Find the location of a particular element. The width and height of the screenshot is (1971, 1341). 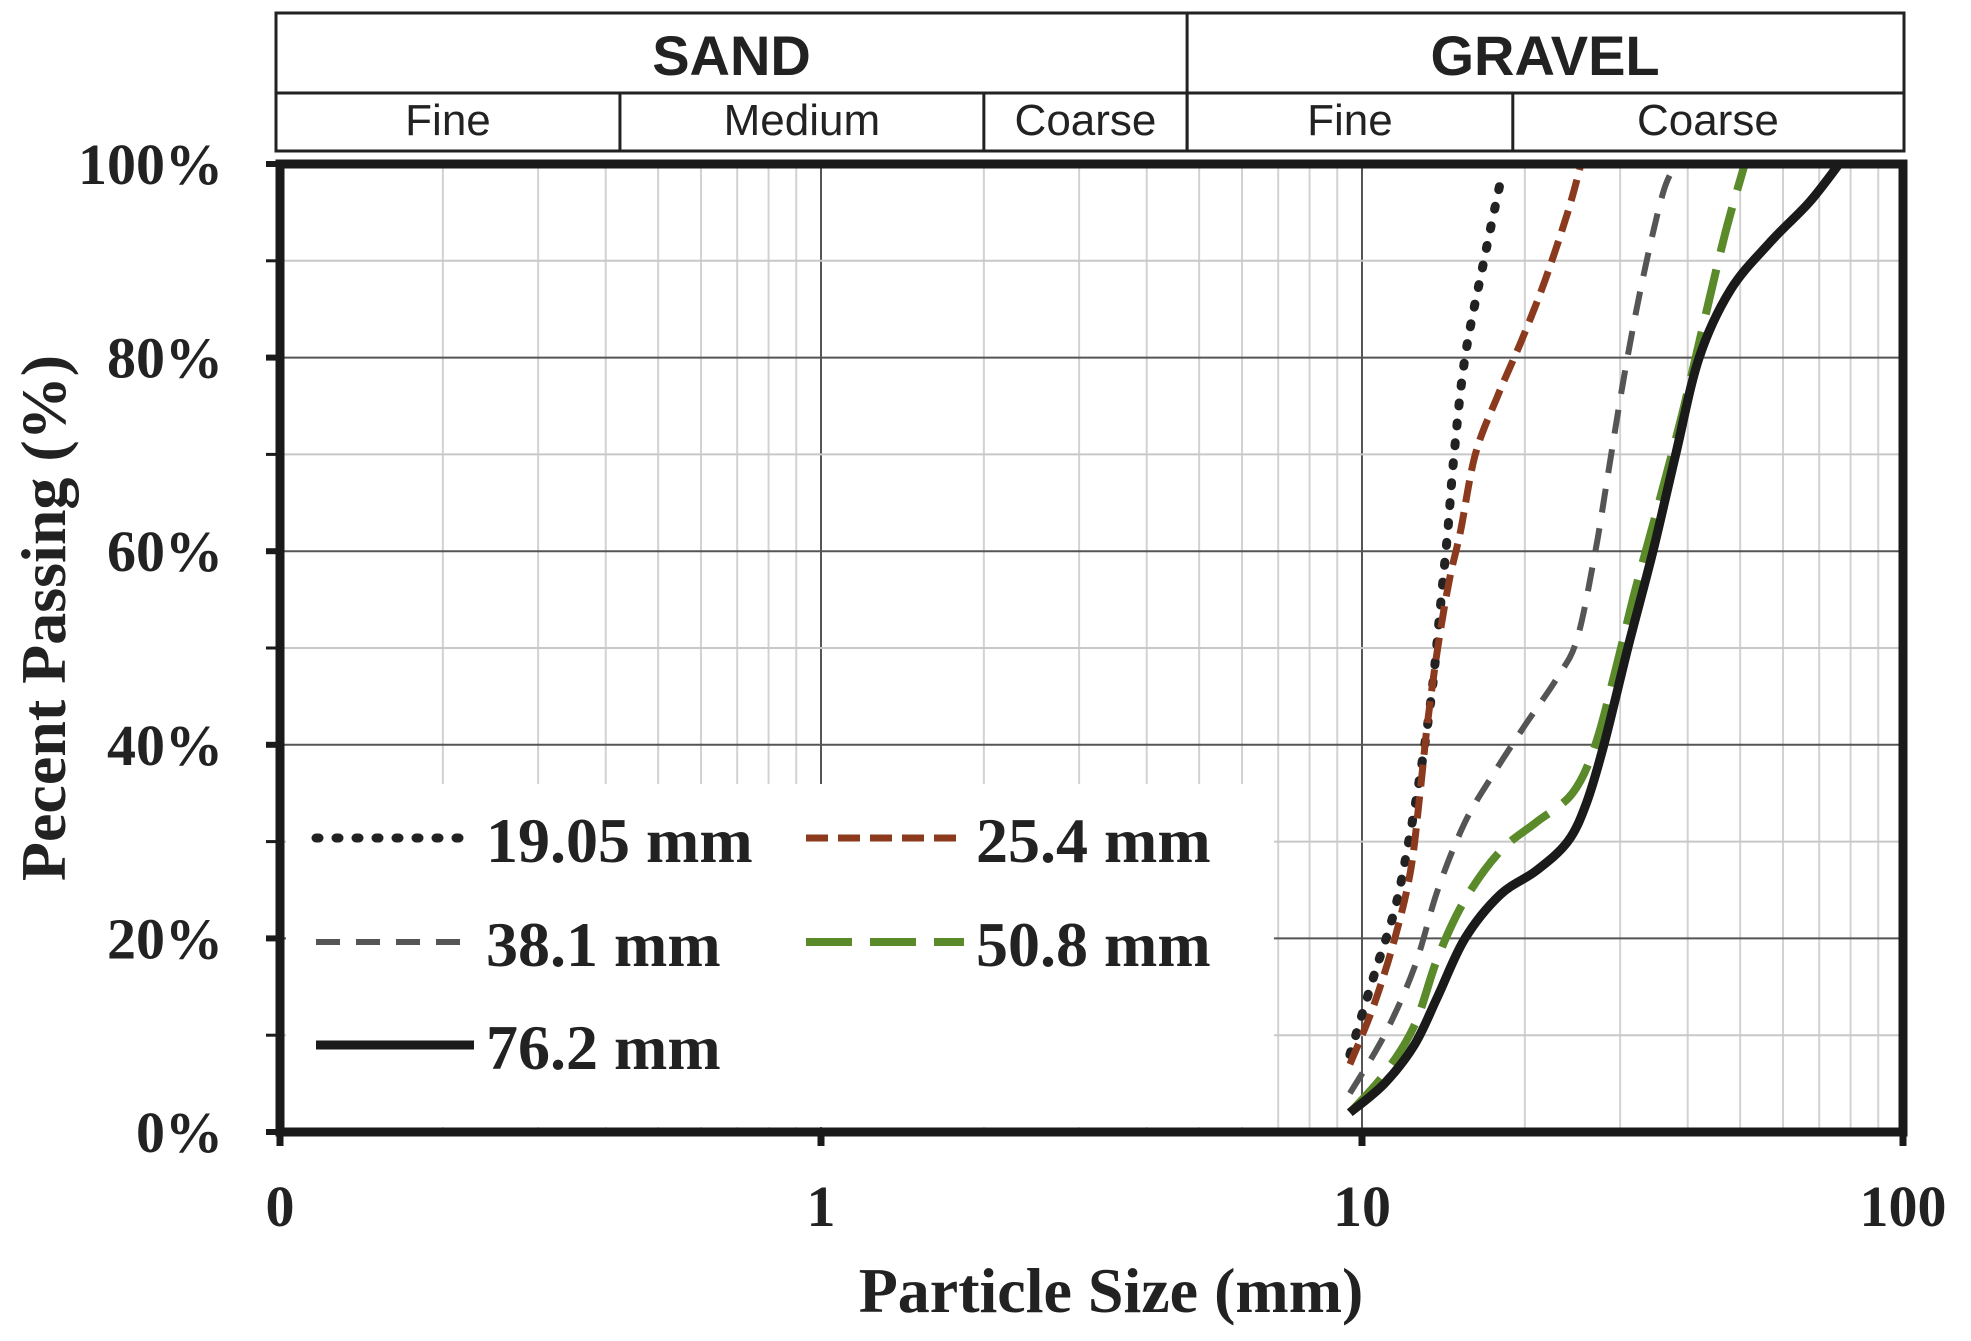

legend-label: 25.4 mm is located at coordinates (1093, 840).